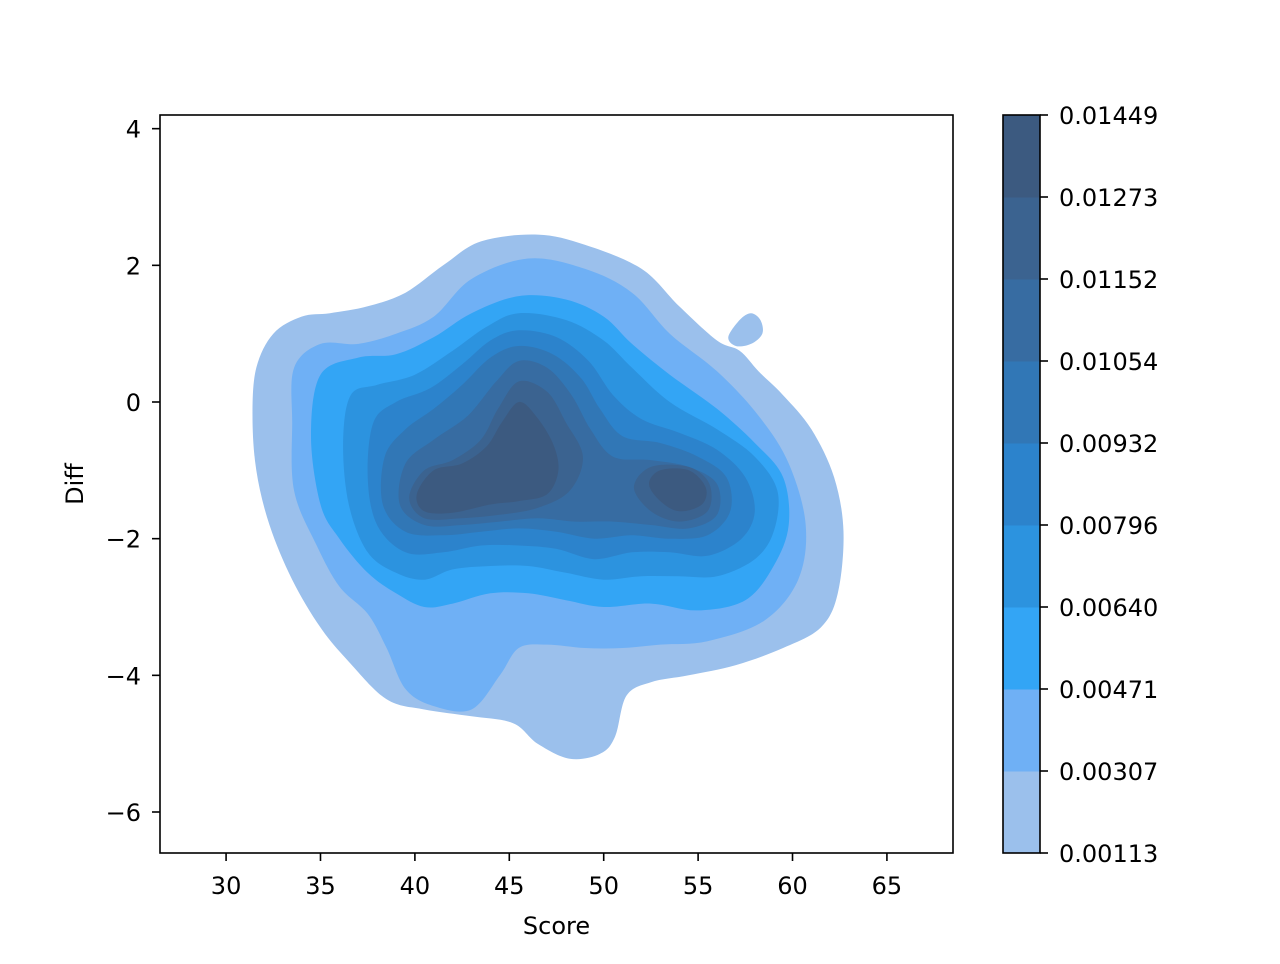 This screenshot has height=964, width=1280. Describe the element at coordinates (1108, 444) in the screenshot. I see `colorbar-tick-label: 0.00932` at that location.